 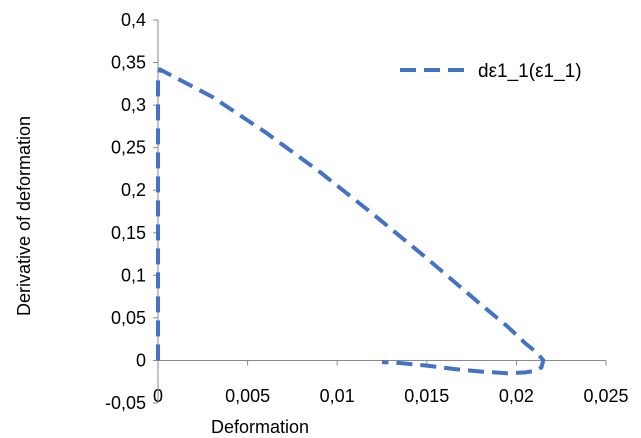 I want to click on legend: dε1_1(ε1_1), so click(x=491, y=71).